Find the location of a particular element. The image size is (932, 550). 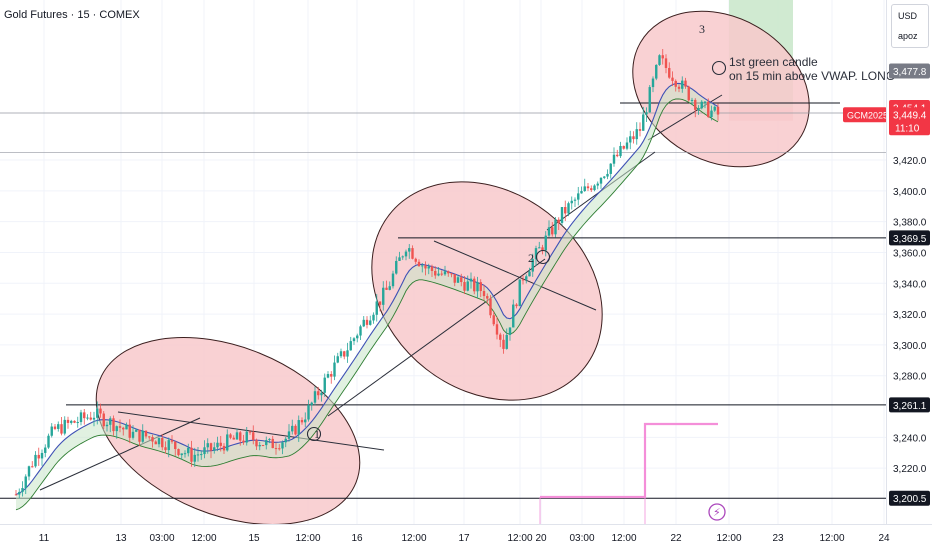

price-tag-label: 3,369.5 is located at coordinates (910, 239).